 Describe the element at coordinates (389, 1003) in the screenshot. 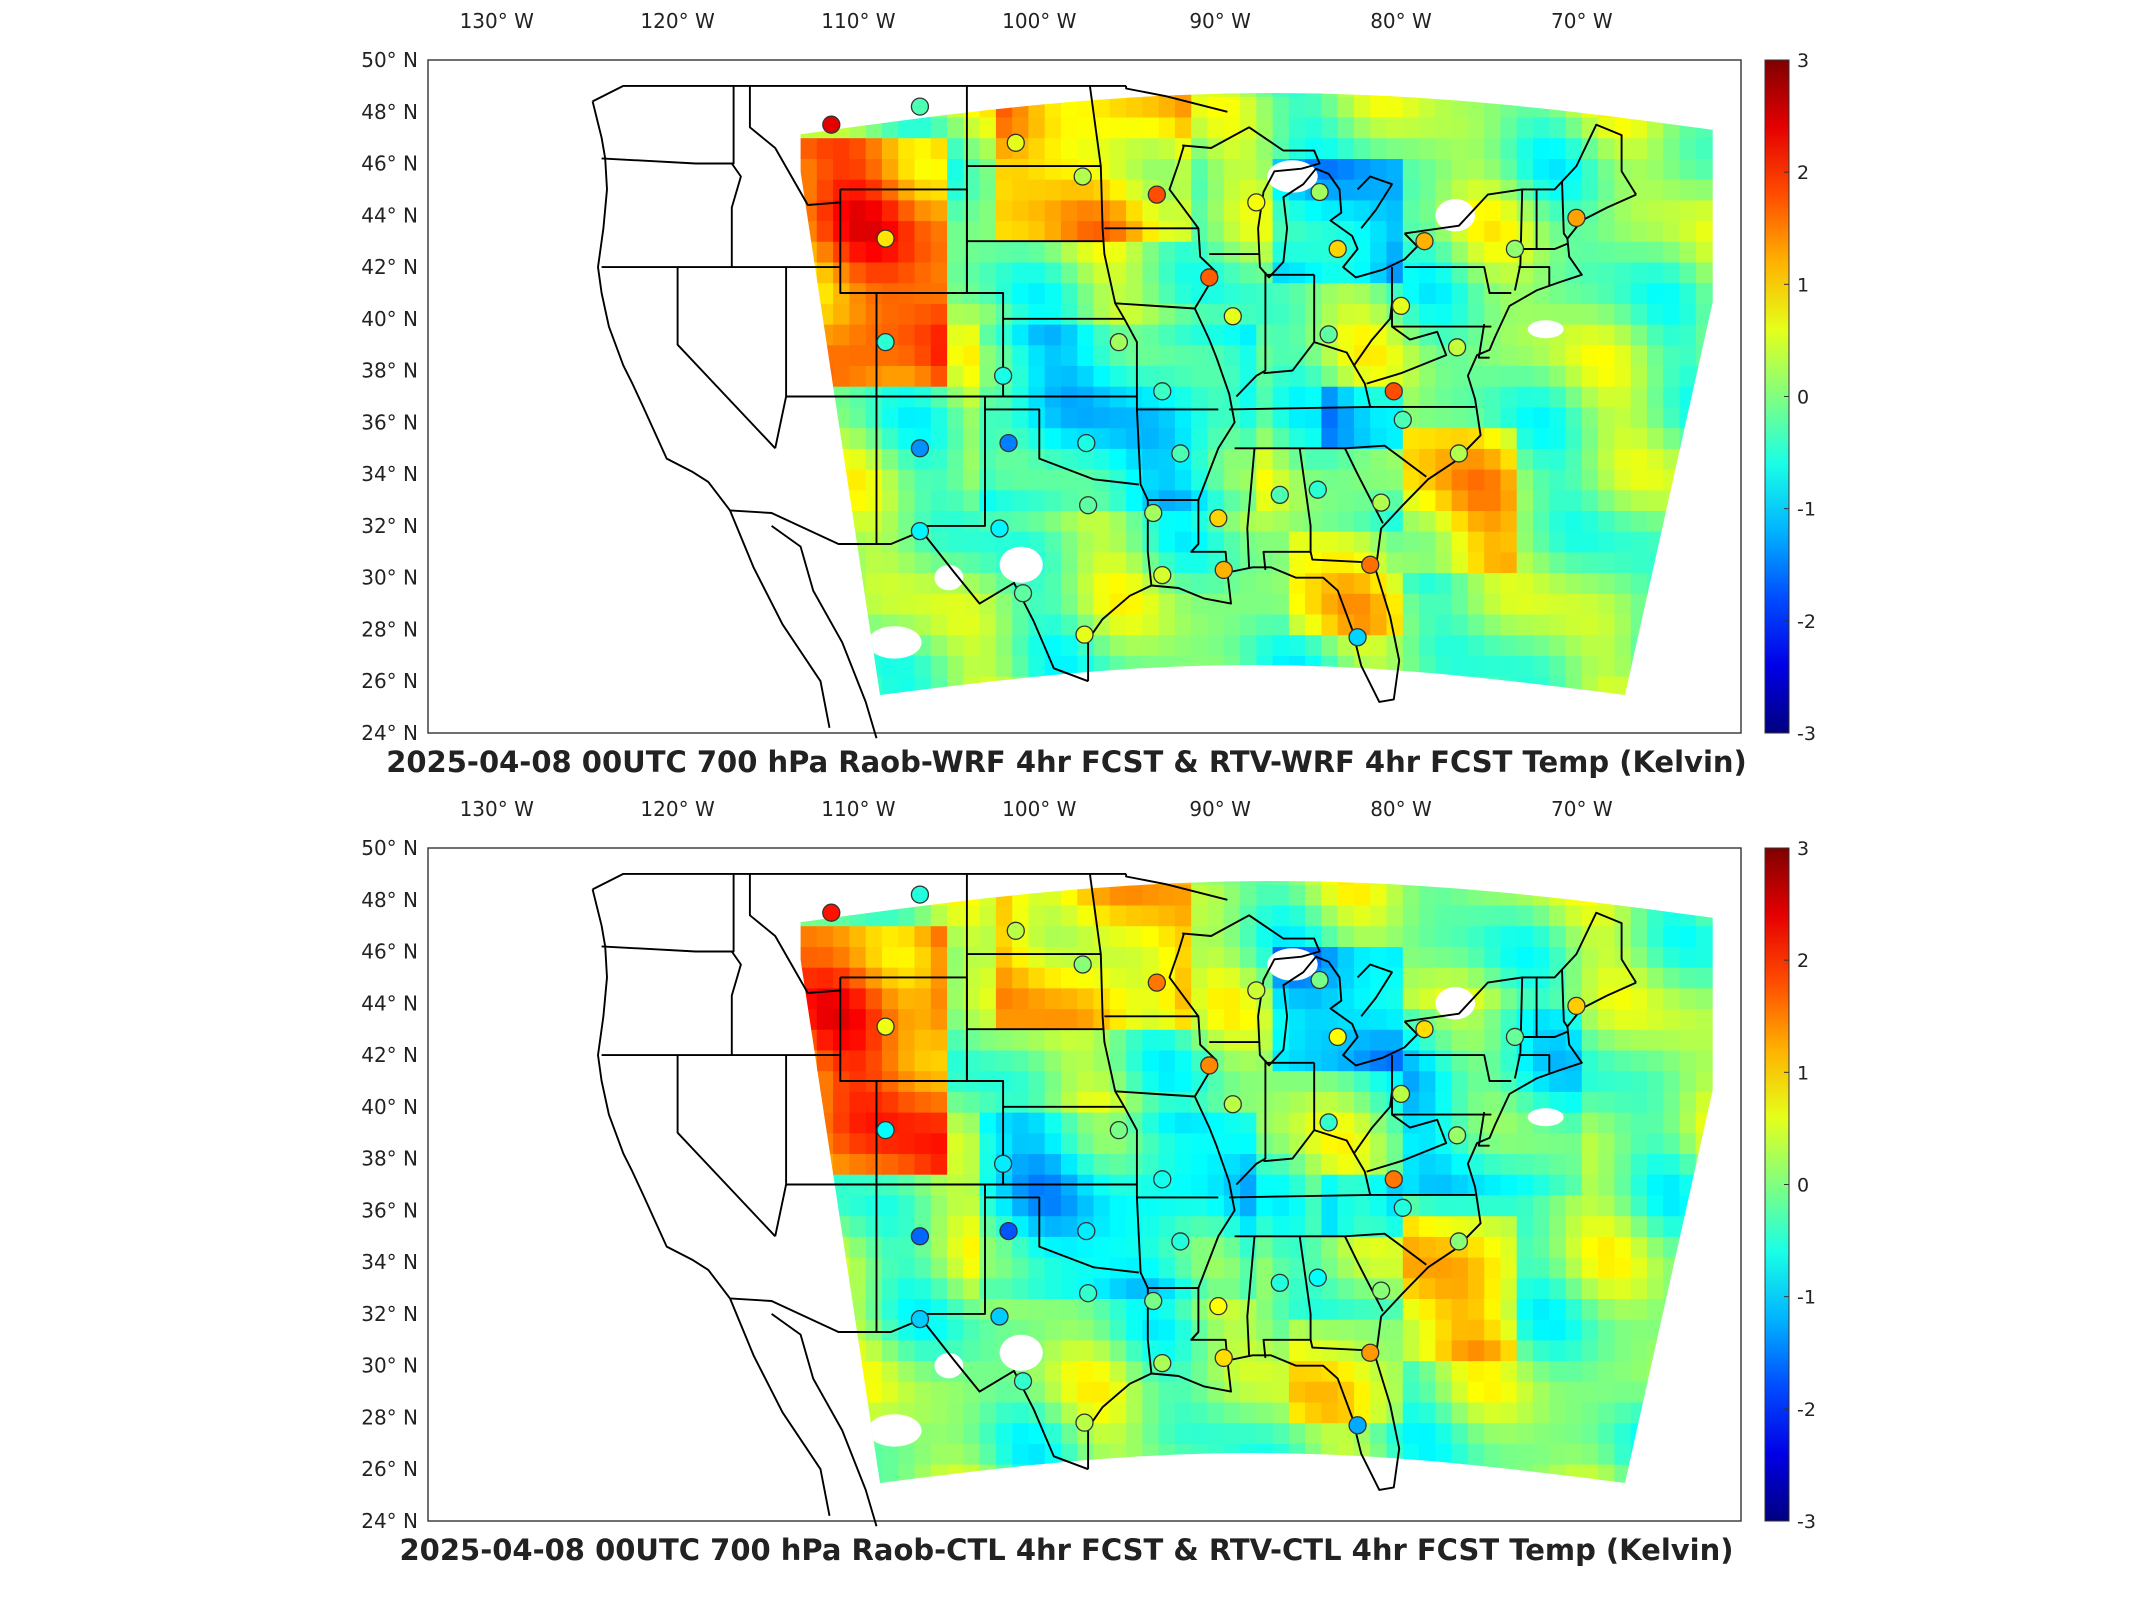

I see `latitude-tick-label: 44° N` at that location.